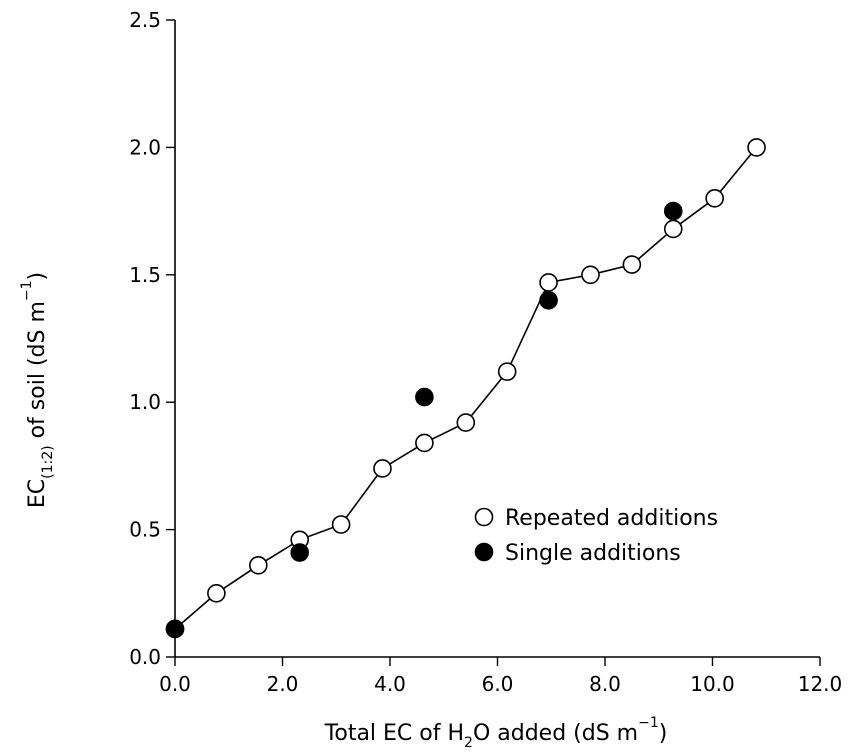 The image size is (849, 756). I want to click on legend-marker-single, so click(484, 552).